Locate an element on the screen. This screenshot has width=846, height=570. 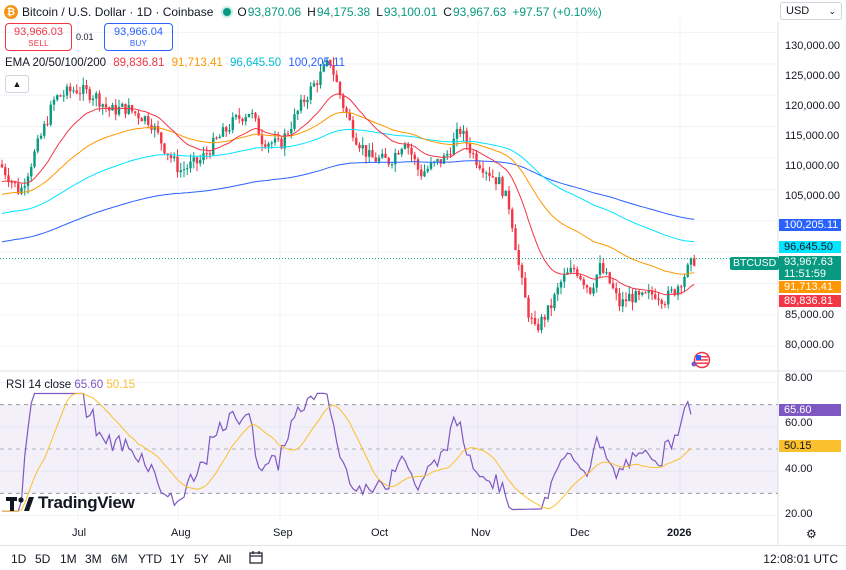
chevron-up-icon: ▲ is located at coordinates (17, 84).